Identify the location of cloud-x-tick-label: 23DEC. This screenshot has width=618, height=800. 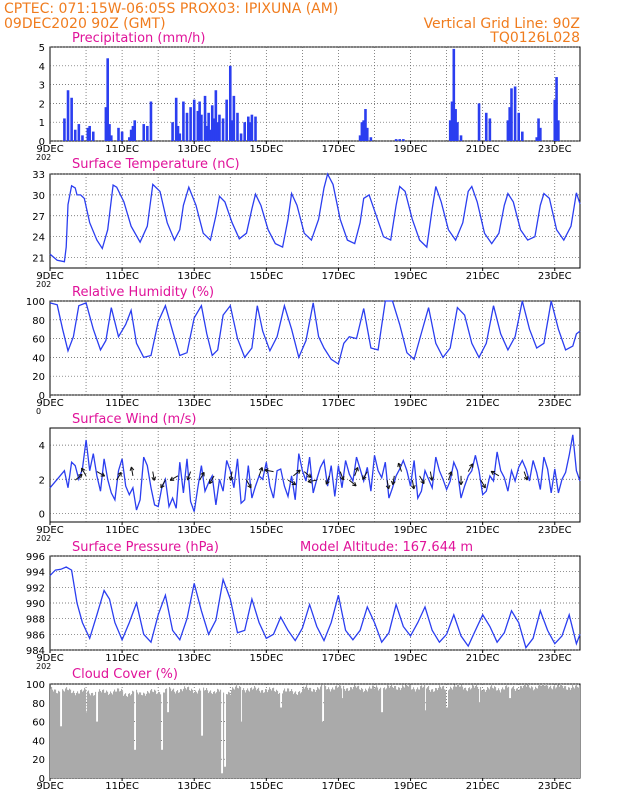
(555, 786).